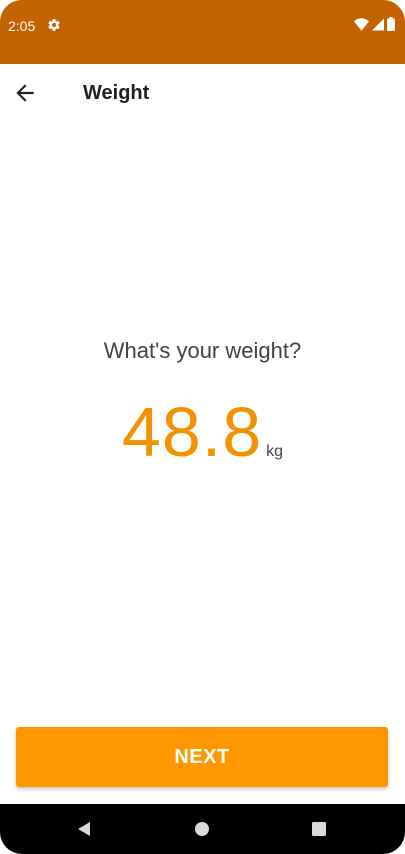 The image size is (405, 854). What do you see at coordinates (116, 93) in the screenshot?
I see `page-title: Weight` at bounding box center [116, 93].